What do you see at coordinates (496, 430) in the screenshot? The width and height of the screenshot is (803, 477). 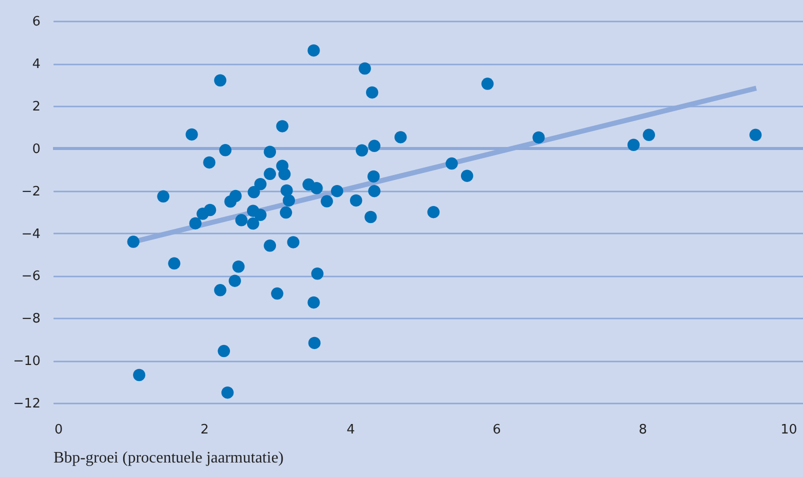 I see `x-tick-label: 6` at bounding box center [496, 430].